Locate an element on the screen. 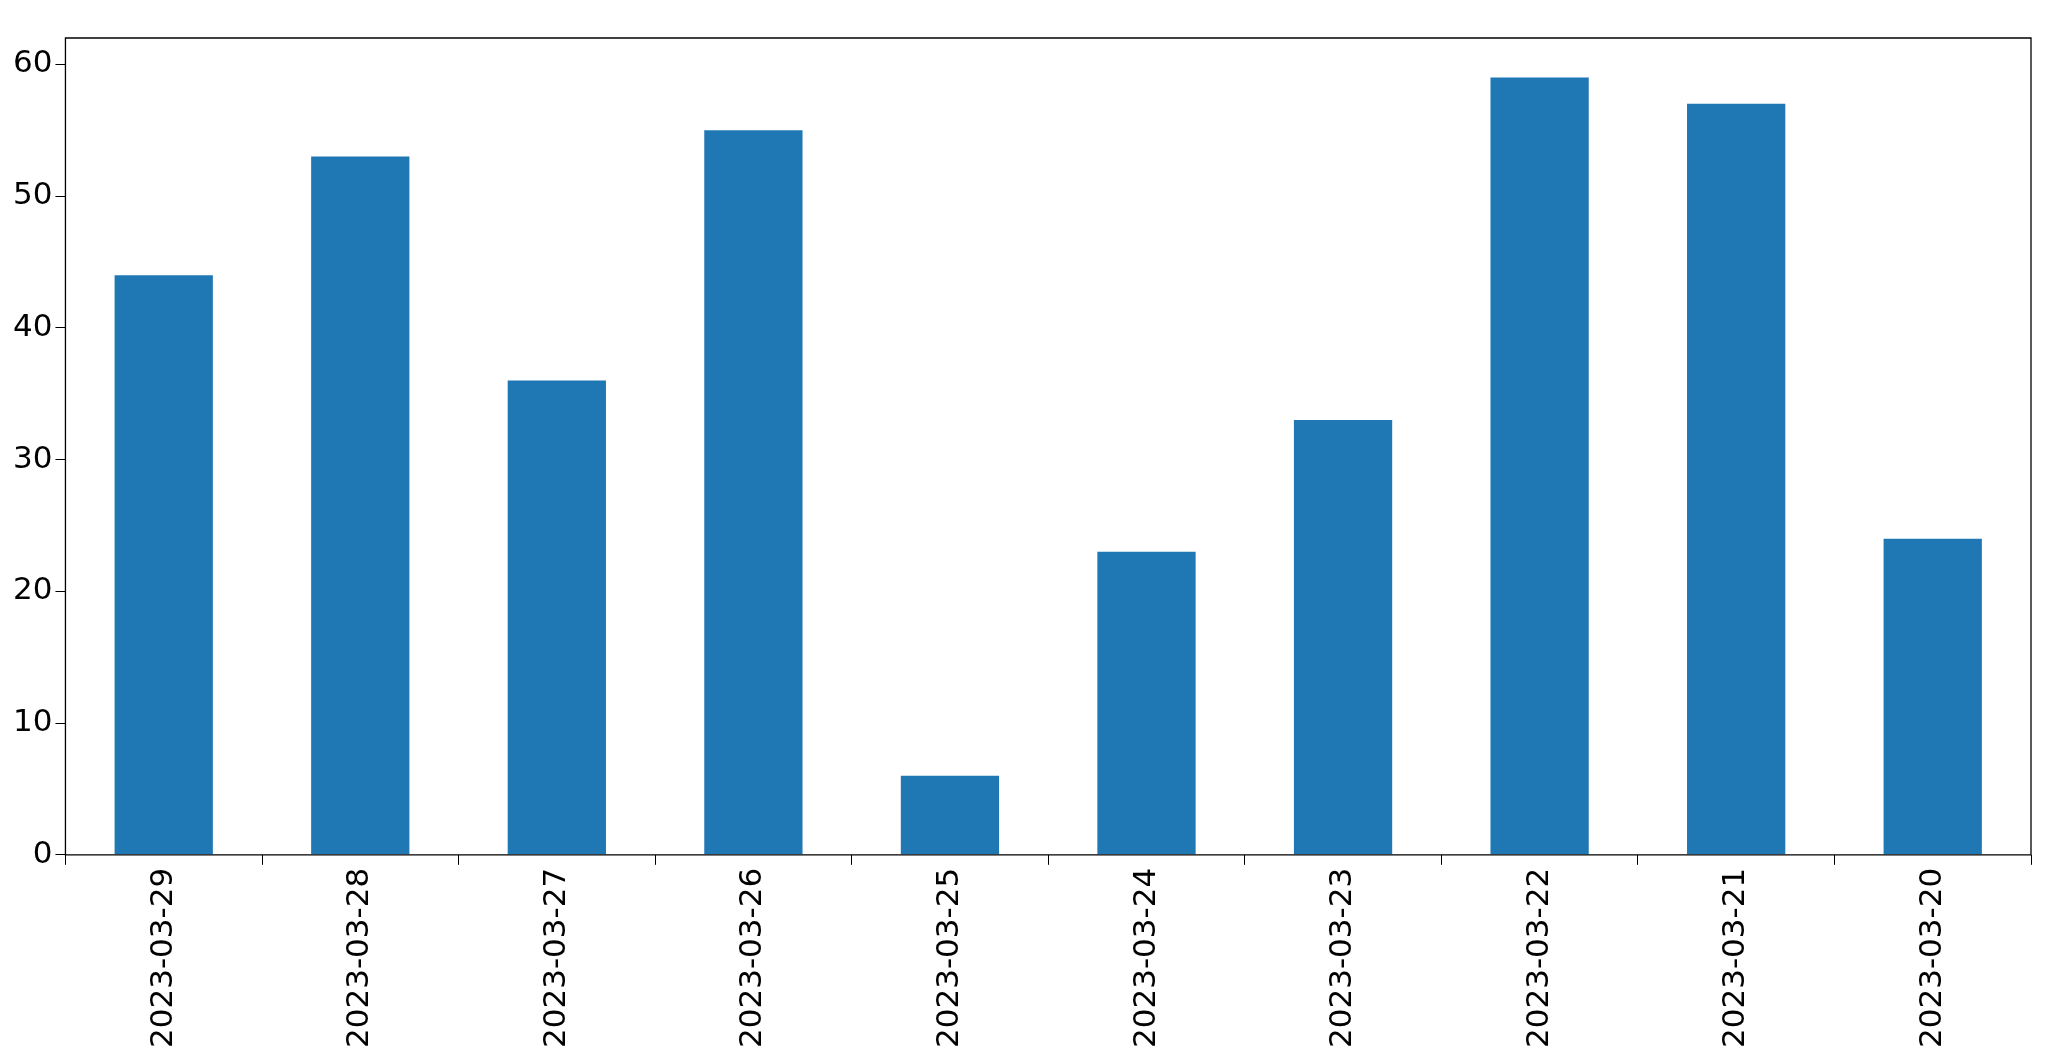  x-tick-label: 2023-03-27 is located at coordinates (553, 958).